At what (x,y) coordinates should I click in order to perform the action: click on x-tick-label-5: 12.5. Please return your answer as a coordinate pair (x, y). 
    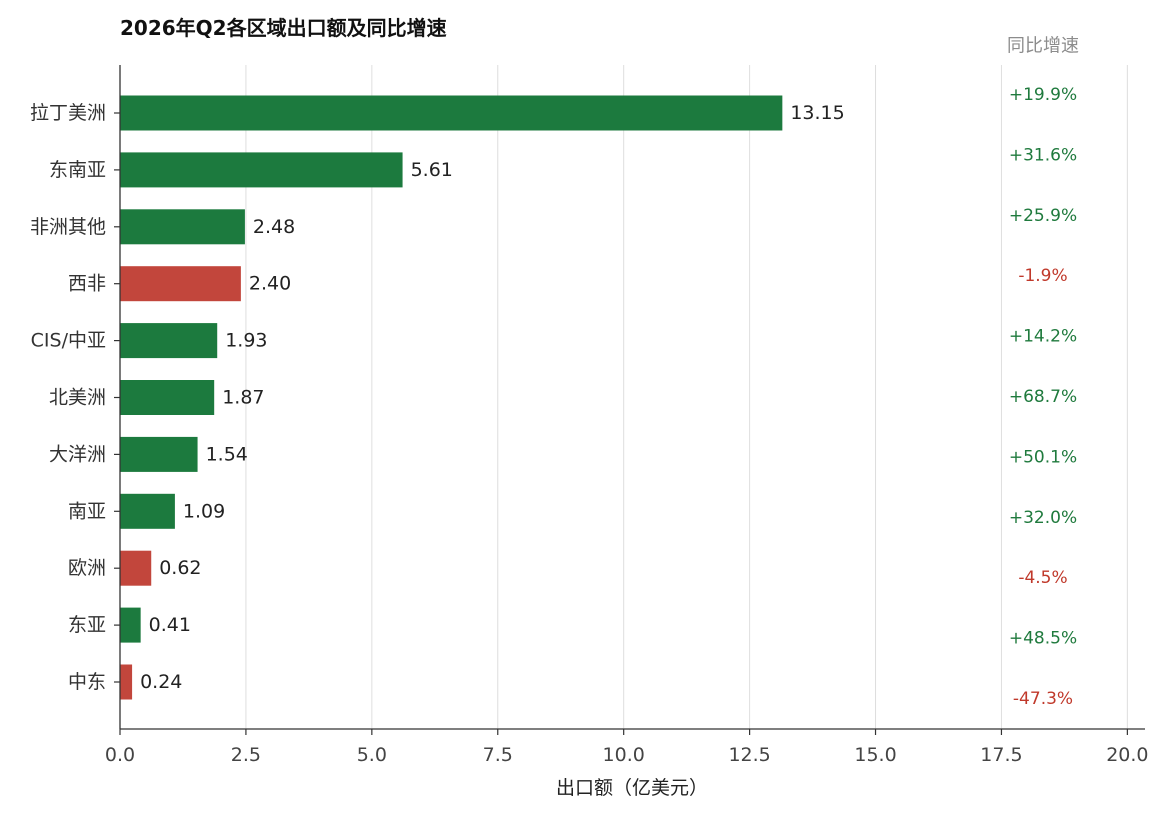
    Looking at the image, I should click on (749, 755).